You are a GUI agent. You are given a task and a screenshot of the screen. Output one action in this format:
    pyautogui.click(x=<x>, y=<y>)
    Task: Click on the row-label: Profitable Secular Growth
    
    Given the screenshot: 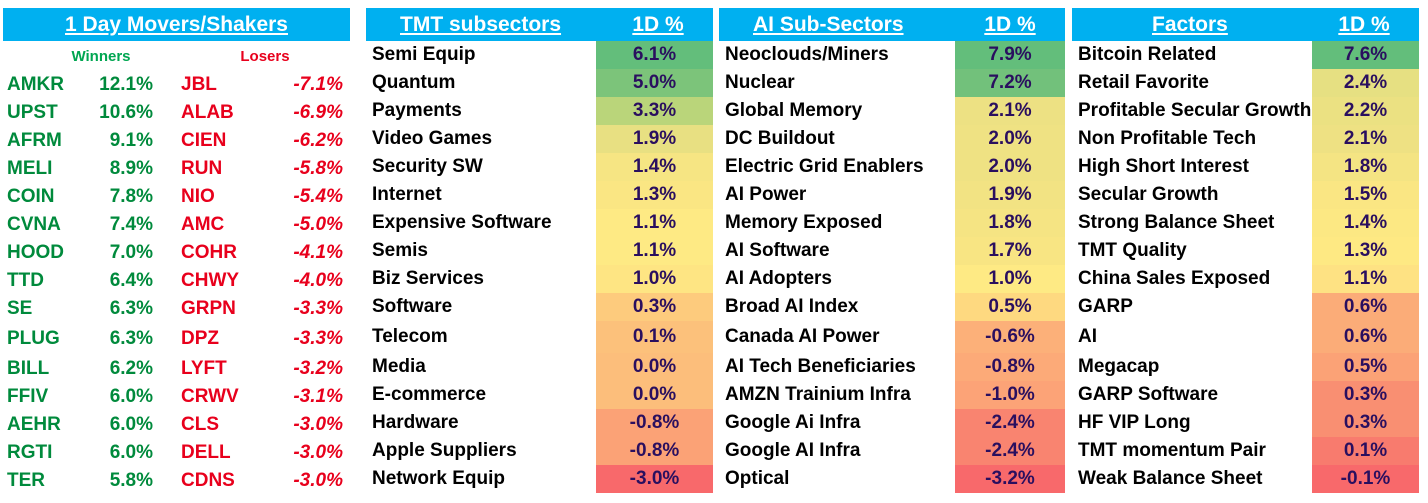 What is the action you would take?
    pyautogui.click(x=1195, y=110)
    